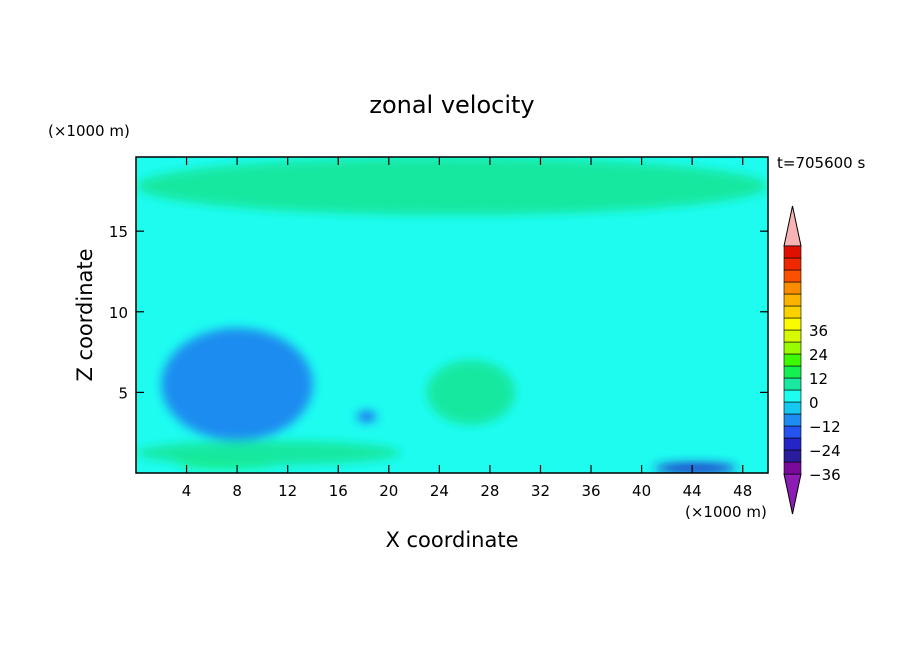 The height and width of the screenshot is (654, 904). Describe the element at coordinates (792, 226) in the screenshot. I see `colorbar-over-arrow` at that location.